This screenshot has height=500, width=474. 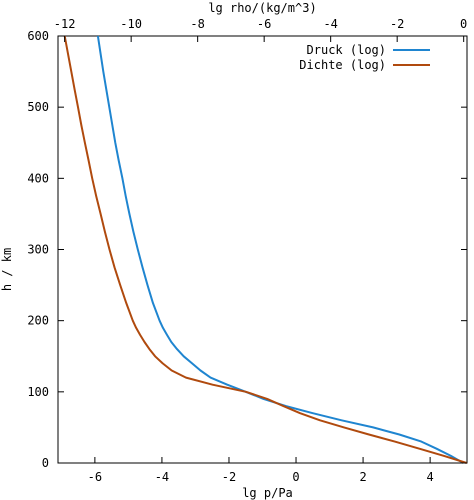 I want to click on y-tick-label: 0, so click(x=45, y=463).